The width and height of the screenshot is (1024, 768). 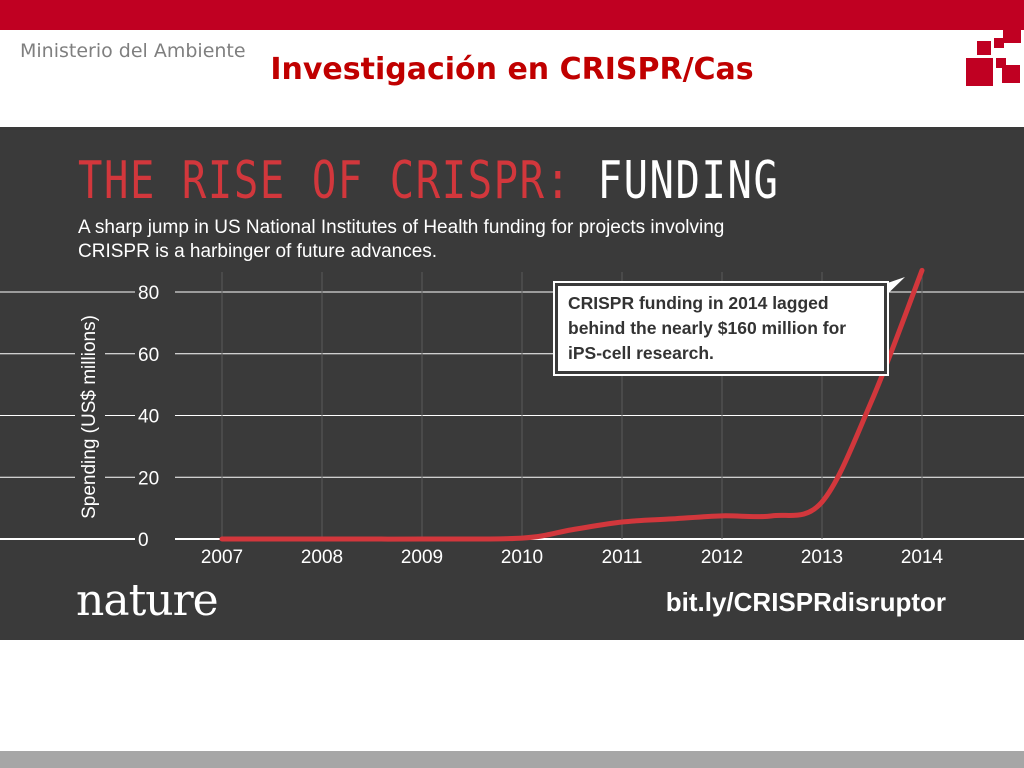 I want to click on x-tick-label: 2014, so click(x=922, y=557).